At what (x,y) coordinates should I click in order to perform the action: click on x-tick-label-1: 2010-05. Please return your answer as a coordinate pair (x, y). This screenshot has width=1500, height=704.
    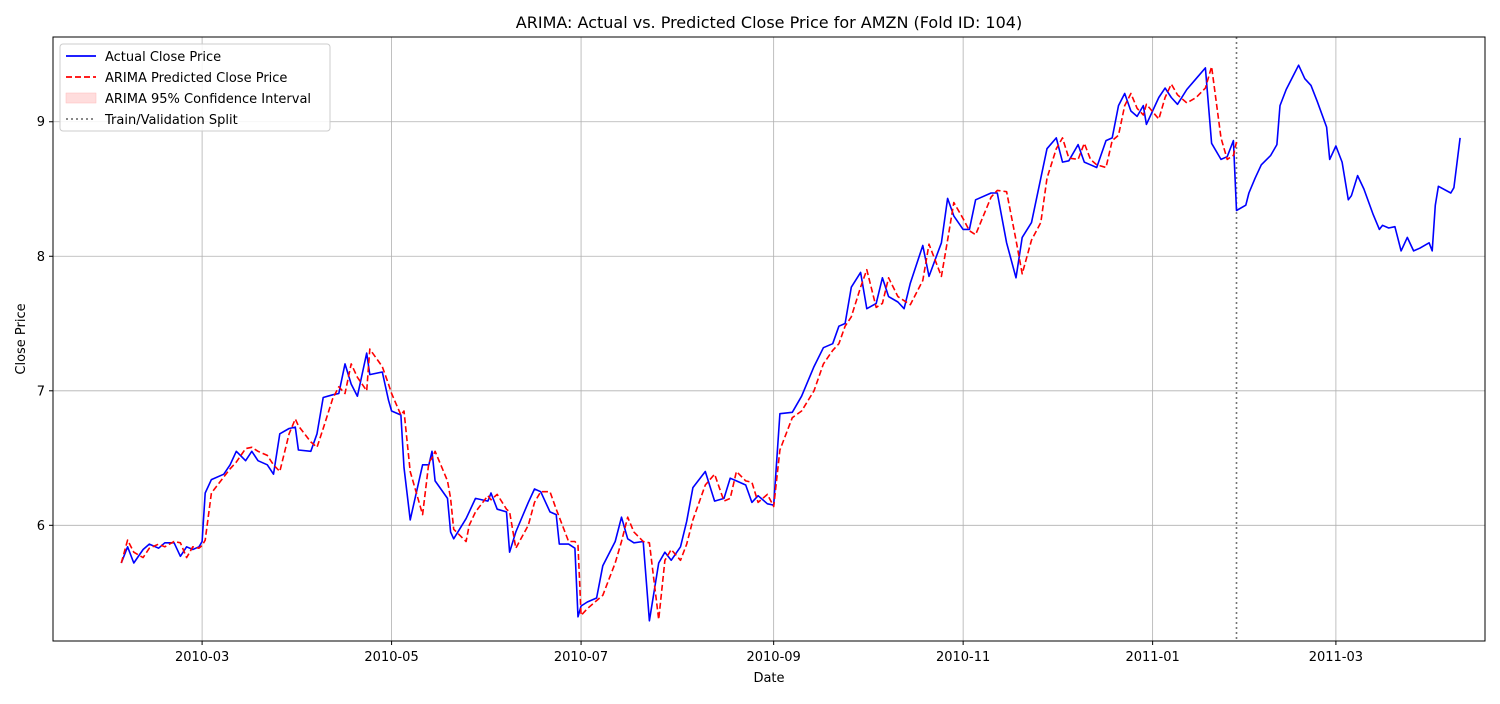
    Looking at the image, I should click on (391, 657).